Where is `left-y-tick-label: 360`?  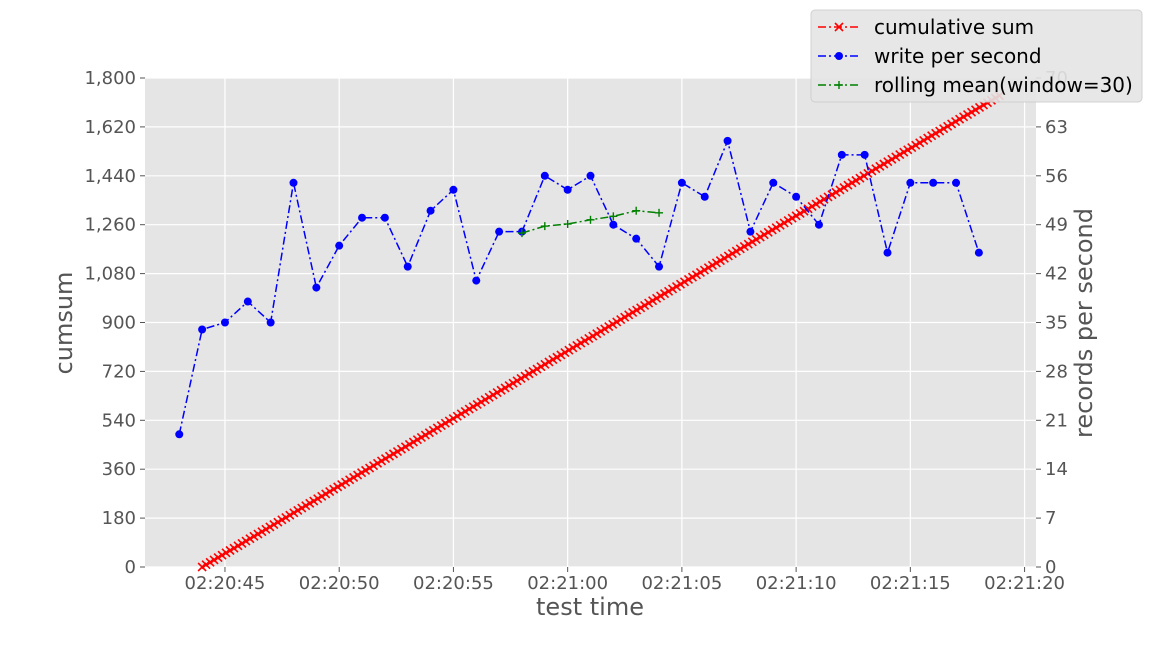 left-y-tick-label: 360 is located at coordinates (119, 469).